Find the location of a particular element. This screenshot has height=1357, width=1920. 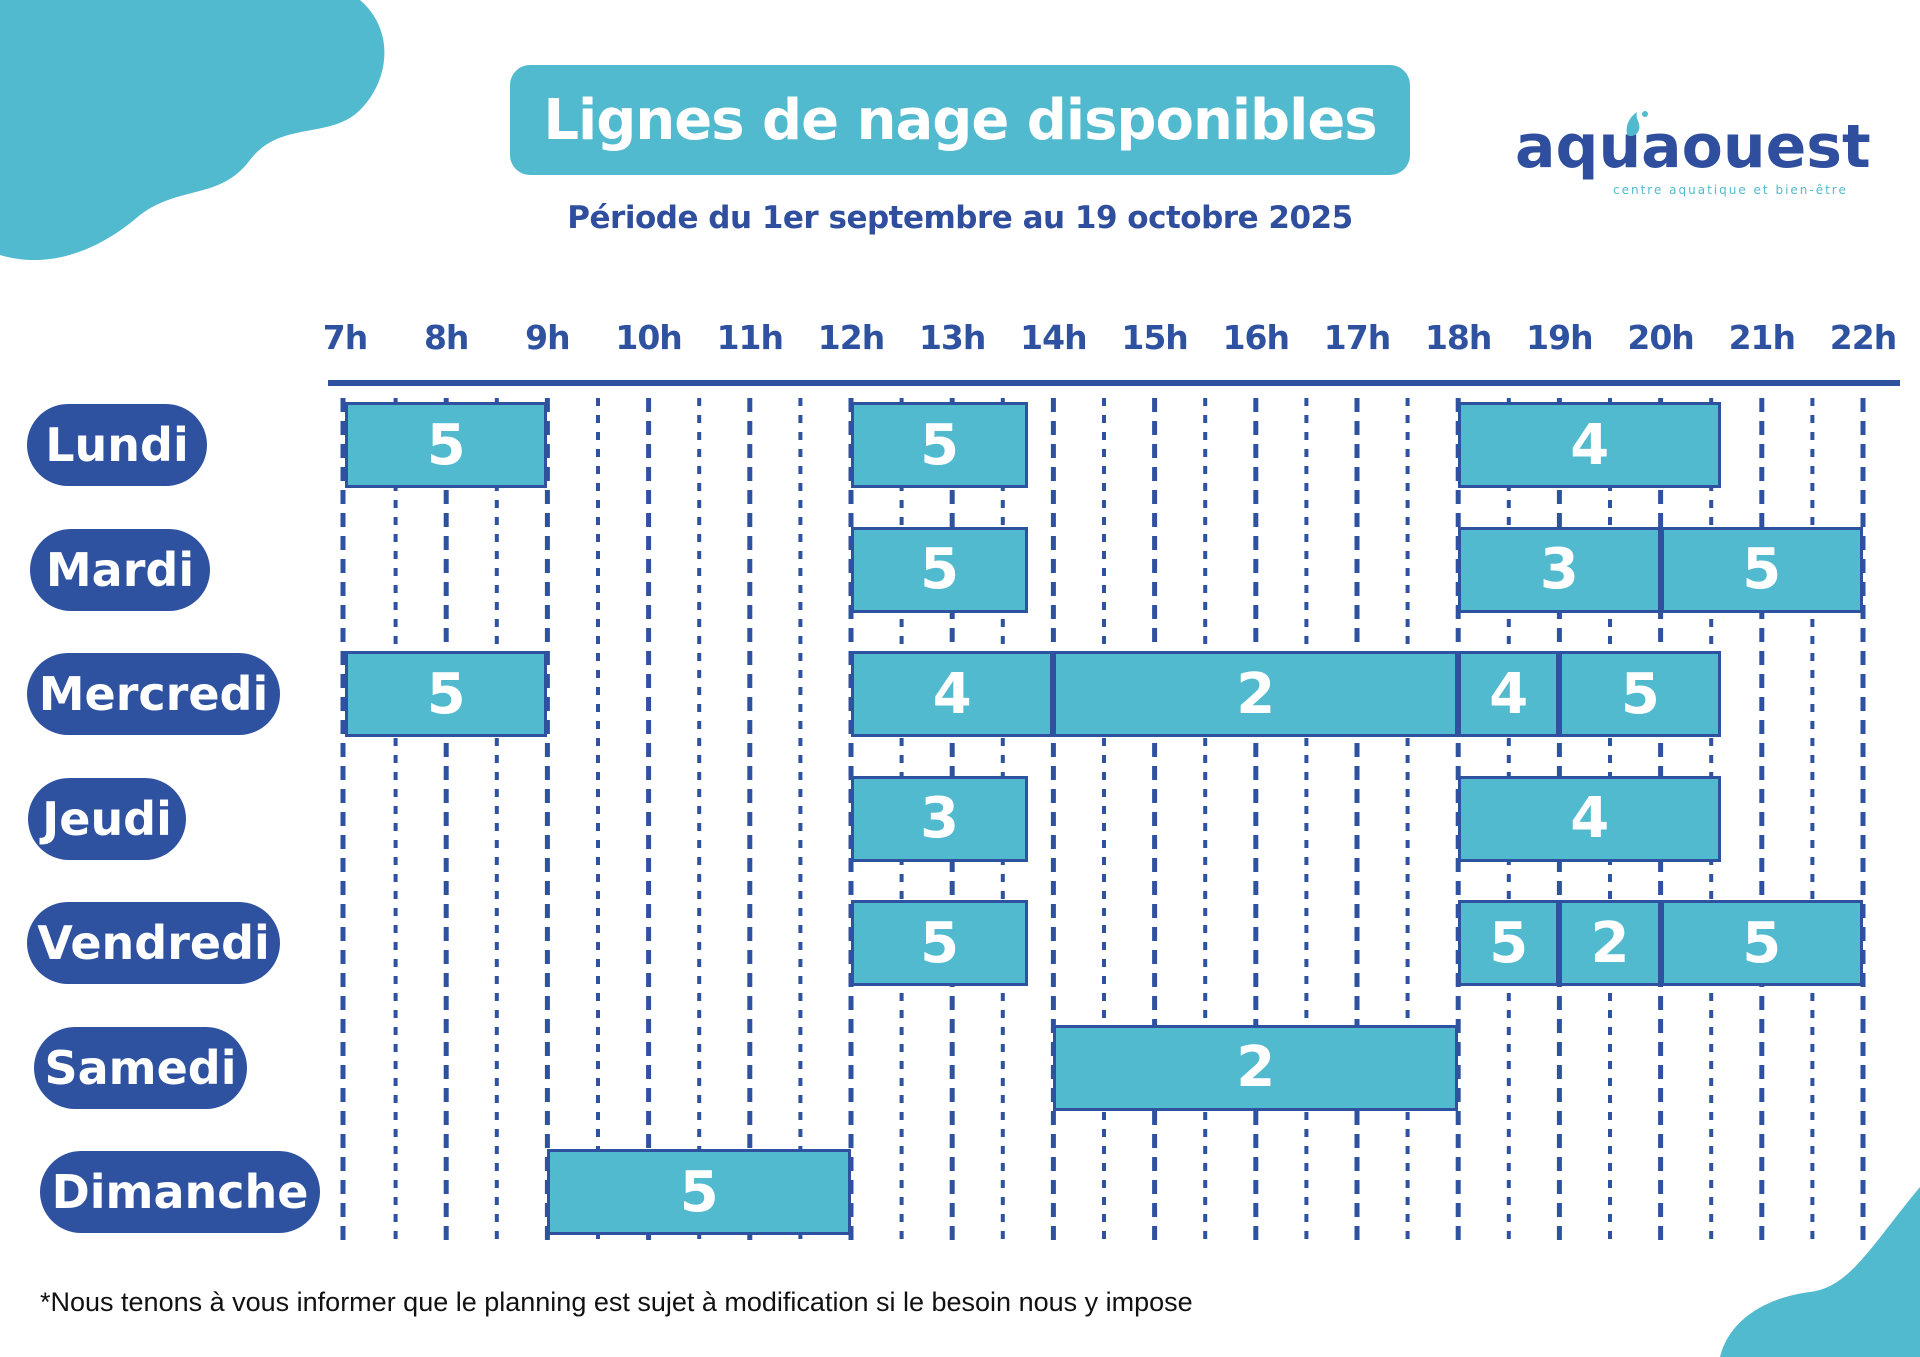

logo-tagline: centre aquatique et bien-être is located at coordinates (1730, 190).